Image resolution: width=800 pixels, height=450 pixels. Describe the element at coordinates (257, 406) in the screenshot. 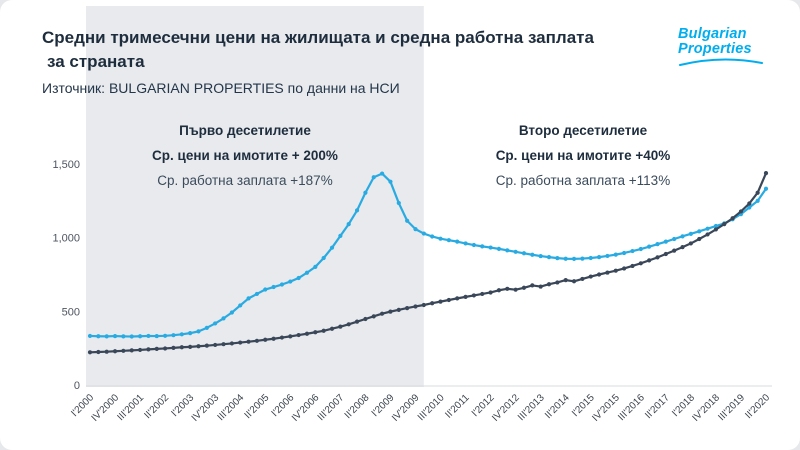

I see `svg-text: II'2005` at that location.